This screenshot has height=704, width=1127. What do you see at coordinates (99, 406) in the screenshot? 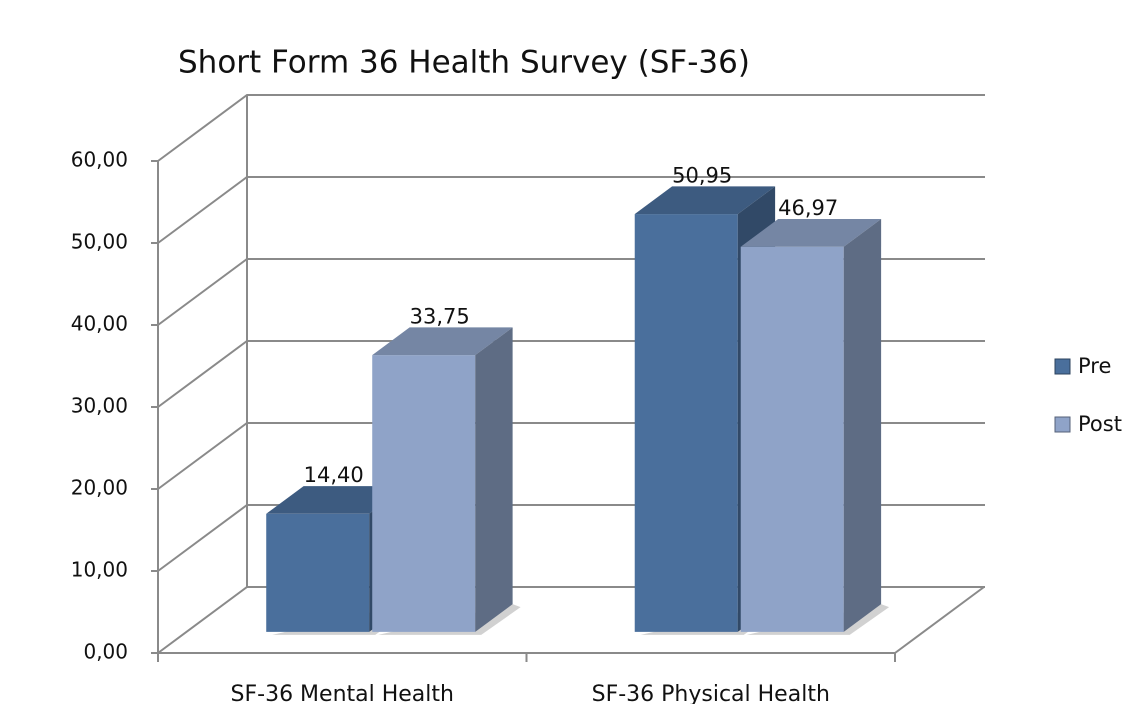
I see `y-tick-label: 30,00` at bounding box center [99, 406].